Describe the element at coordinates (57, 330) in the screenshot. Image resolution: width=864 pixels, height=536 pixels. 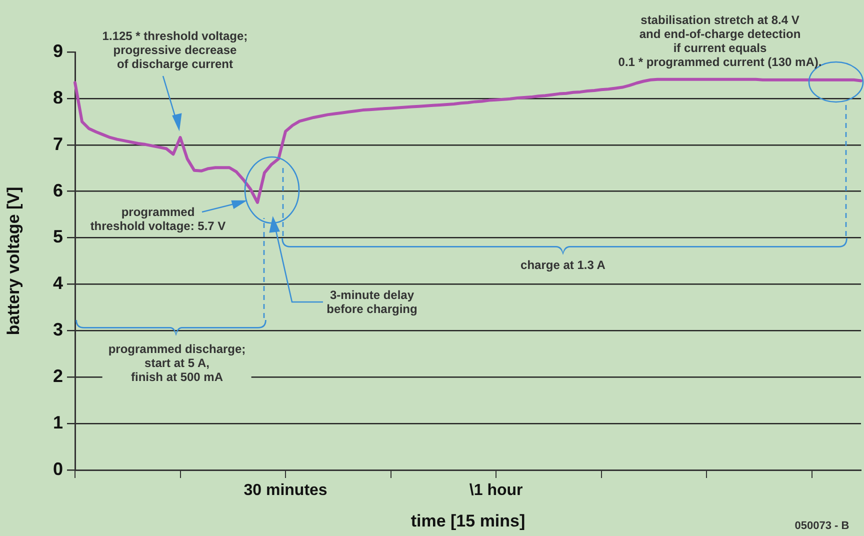
I see `y-tick-label: 3` at that location.